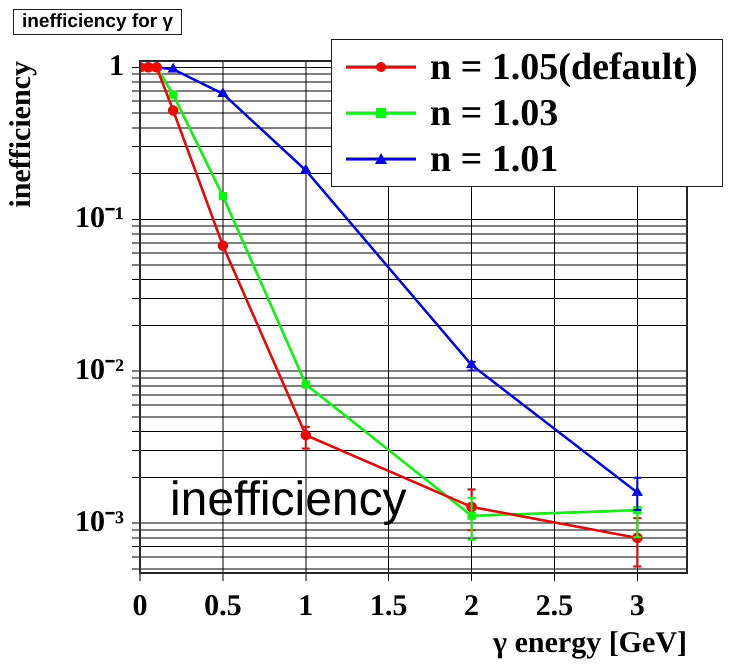  What do you see at coordinates (116, 65) in the screenshot?
I see `y-tick-label: 1` at bounding box center [116, 65].